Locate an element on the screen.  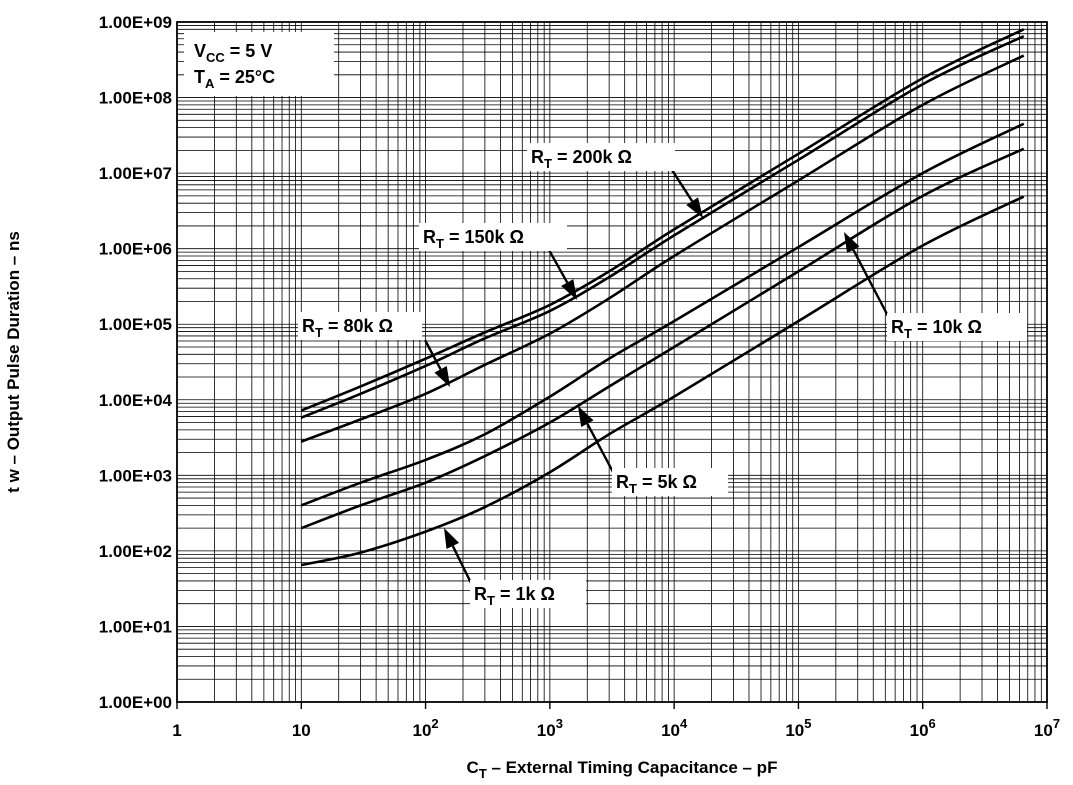
y-axis-title: t w – Output Pulse Duration – ns is located at coordinates (13, 362).